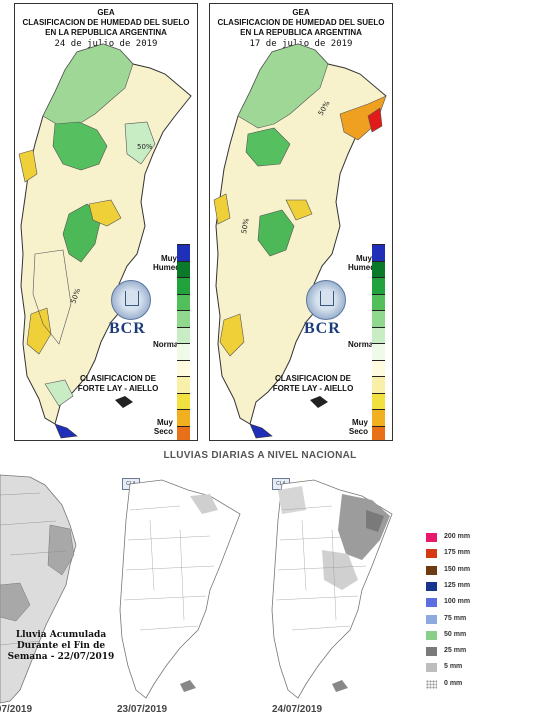 This screenshot has height=717, width=545. I want to click on rain-section-title: LLUVIAS DIARIAS A NIVEL NACIONAL, so click(260, 455).